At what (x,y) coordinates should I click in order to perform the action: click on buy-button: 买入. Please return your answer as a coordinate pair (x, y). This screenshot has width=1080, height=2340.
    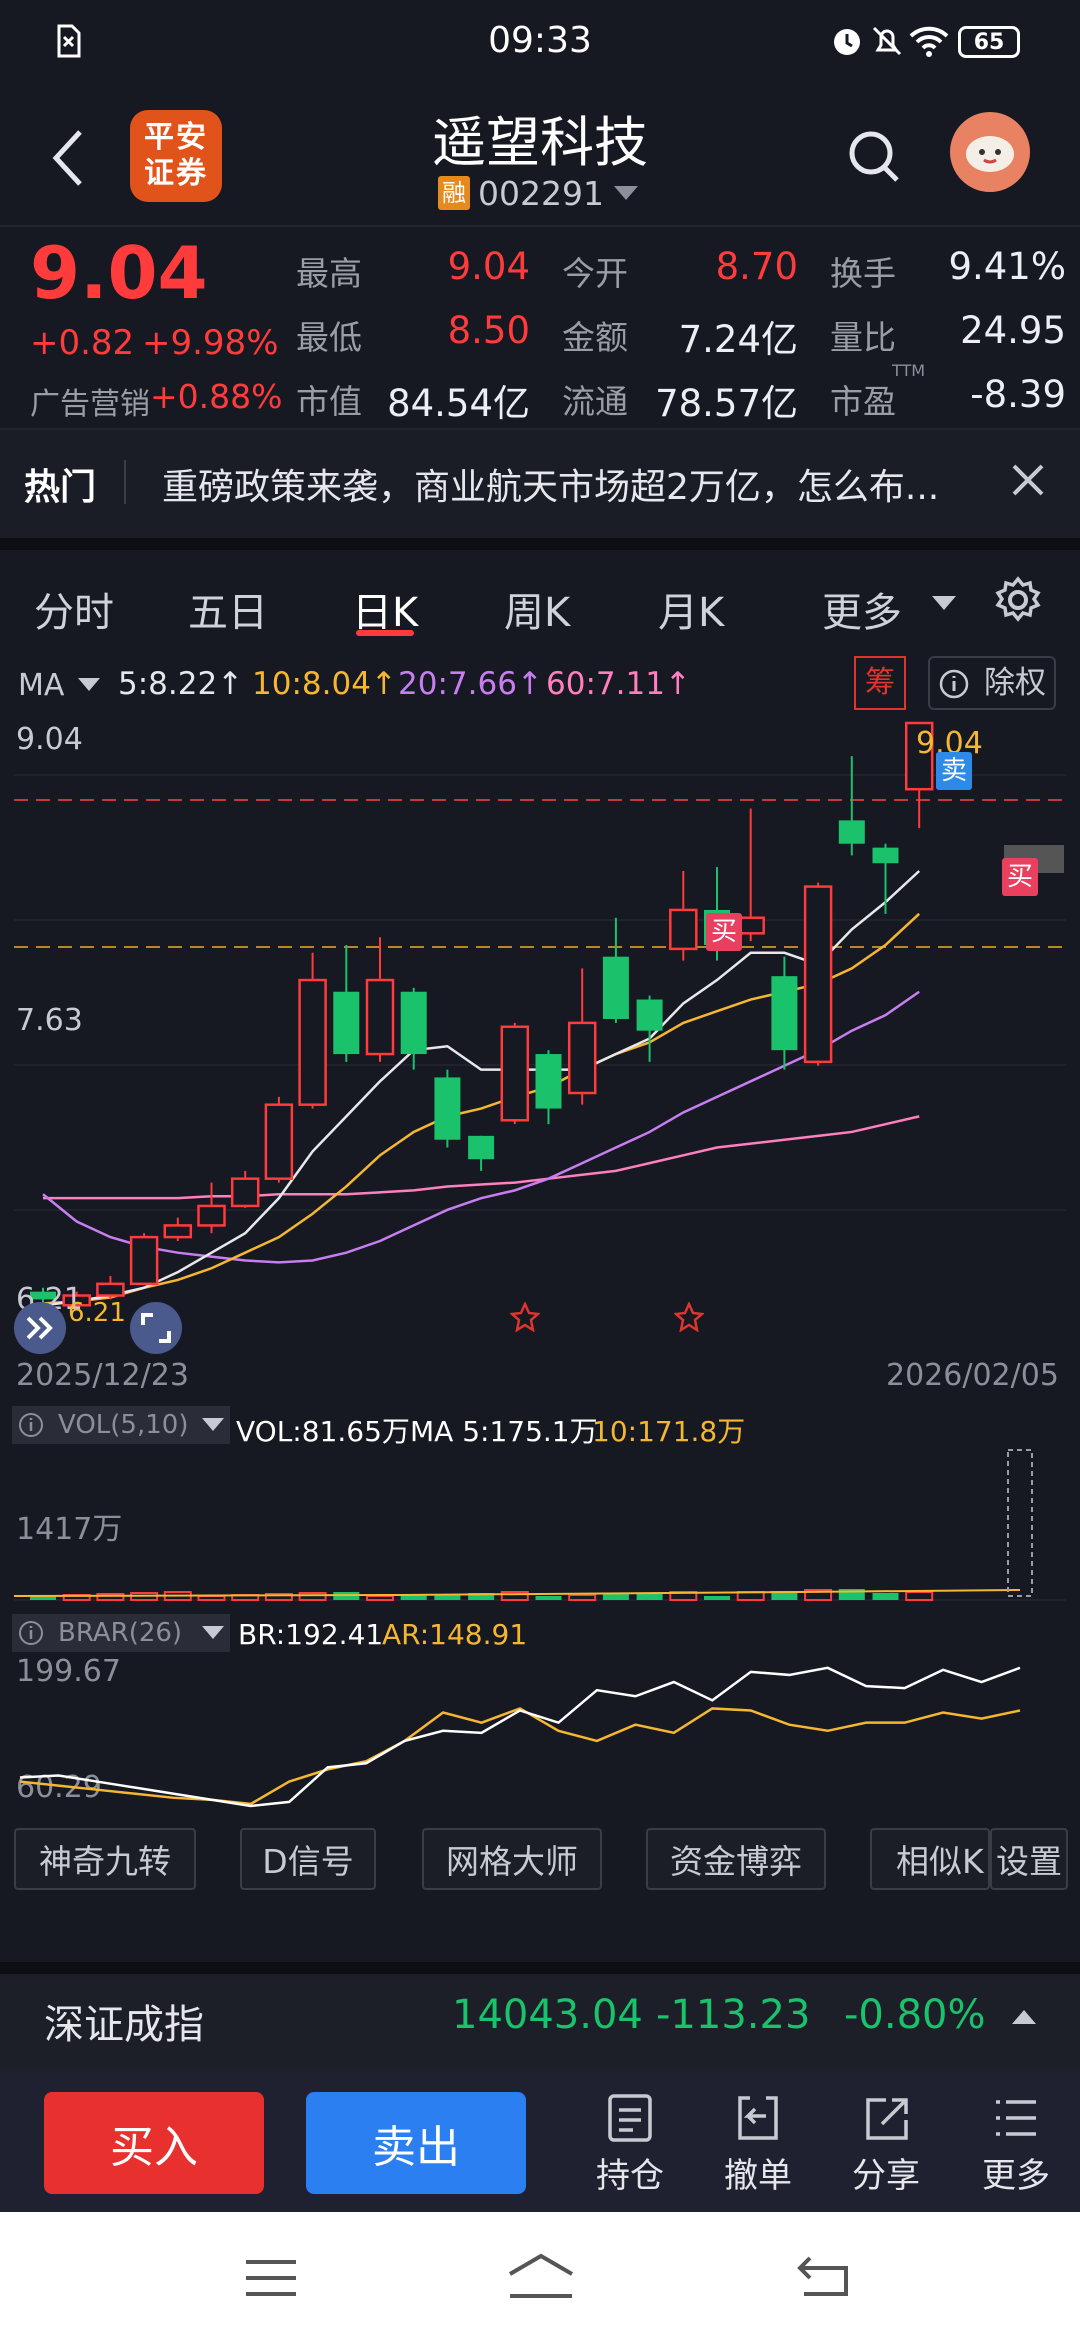
    Looking at the image, I should click on (154, 2143).